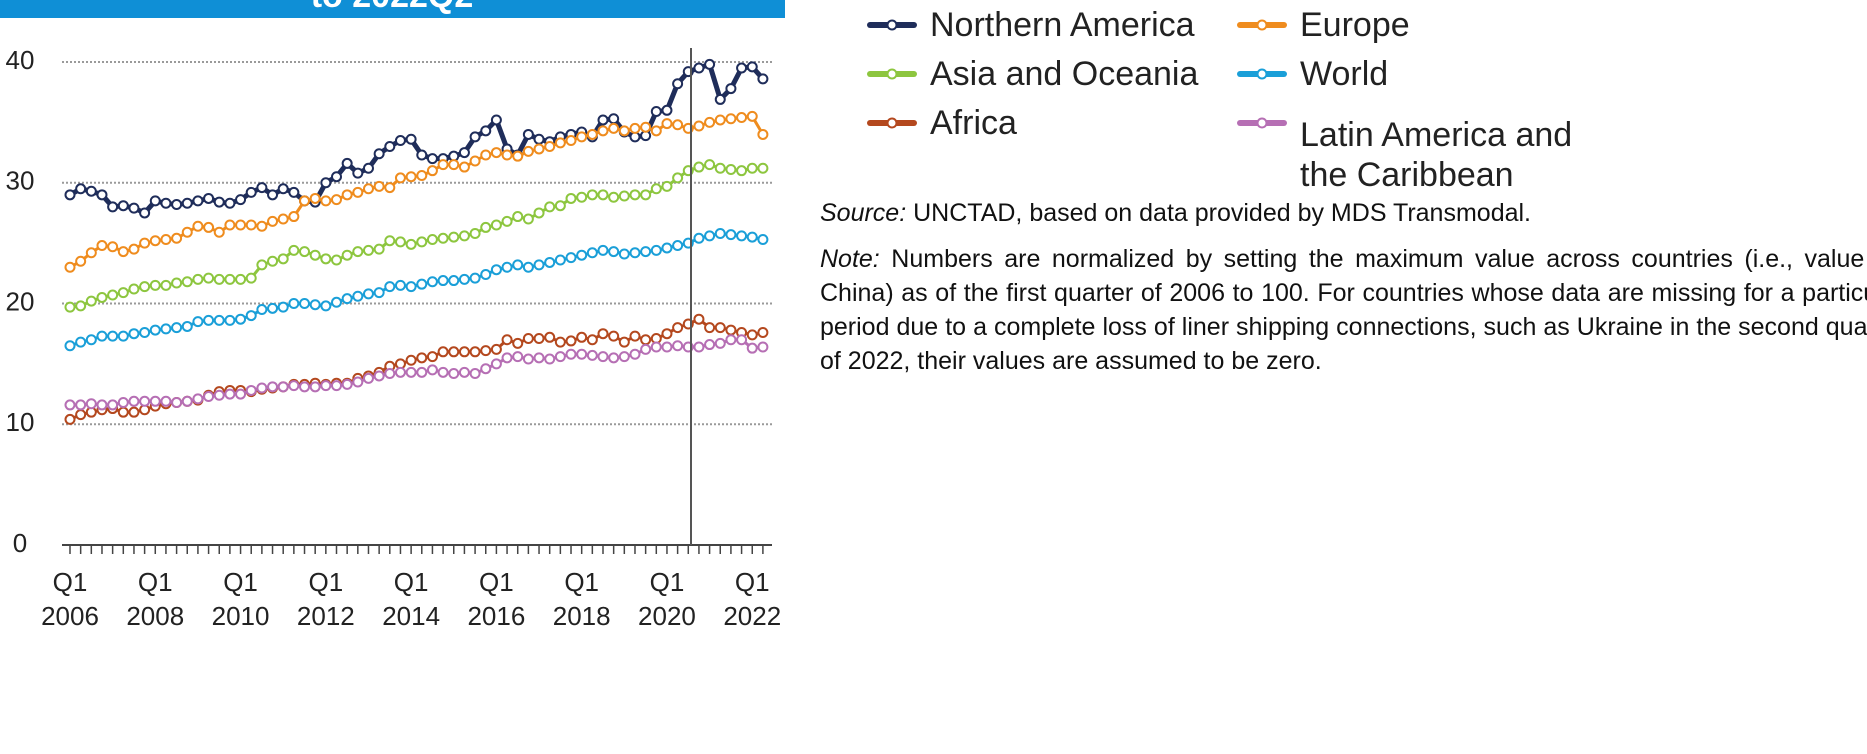 Image resolution: width=1867 pixels, height=754 pixels. I want to click on y-tick-label: 0, so click(20, 543).